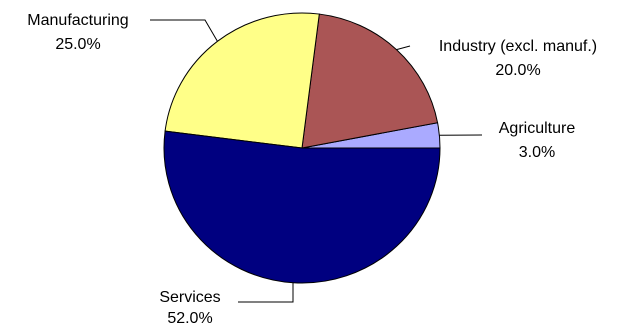  Describe the element at coordinates (518, 46) in the screenshot. I see `slice-label-industry: Industry (excl. manuf.)` at that location.